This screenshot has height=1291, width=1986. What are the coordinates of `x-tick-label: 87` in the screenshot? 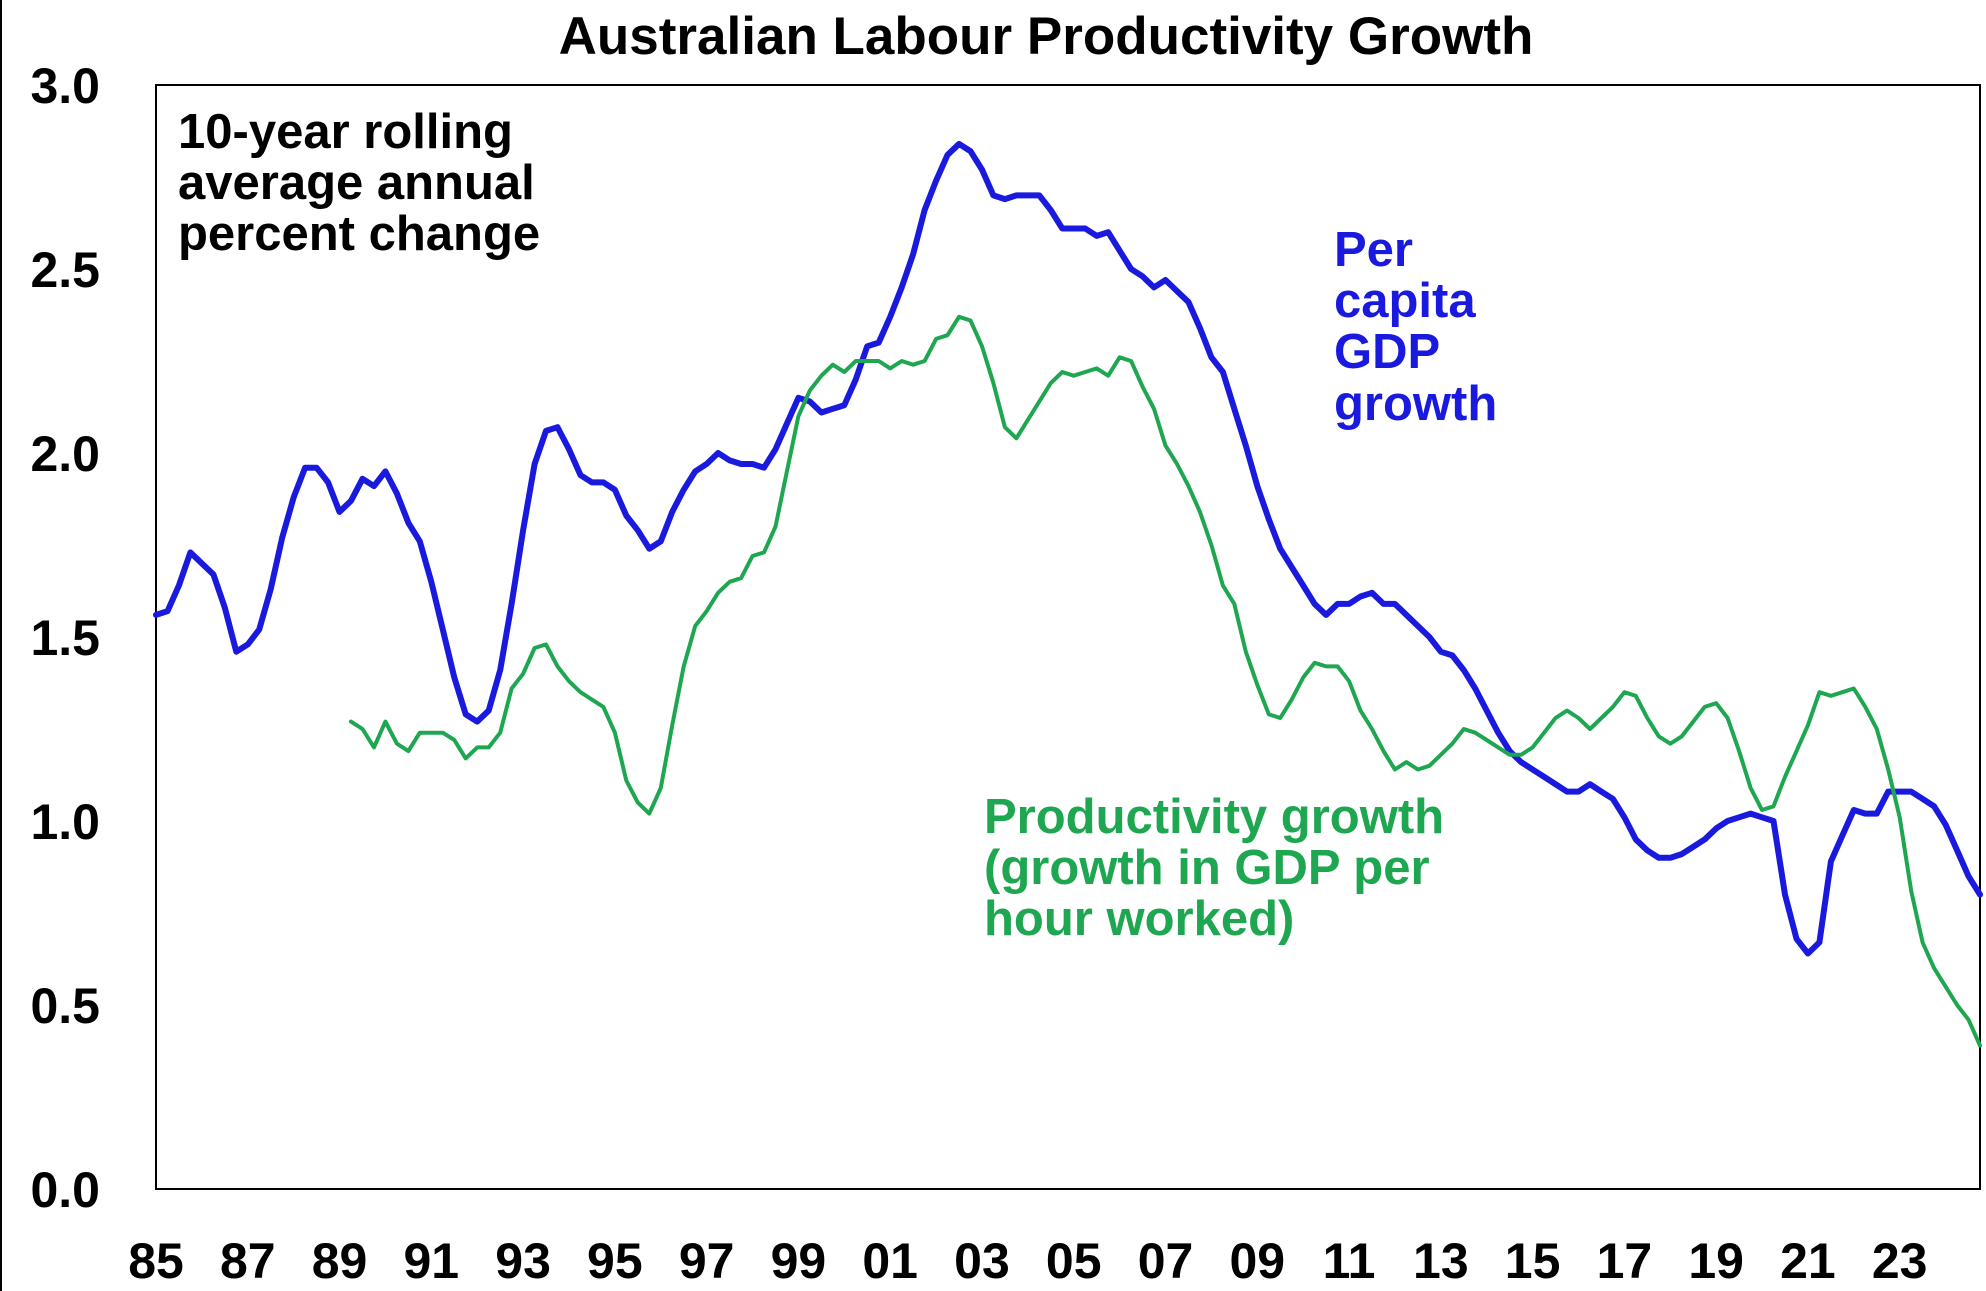 It's located at (248, 1261).